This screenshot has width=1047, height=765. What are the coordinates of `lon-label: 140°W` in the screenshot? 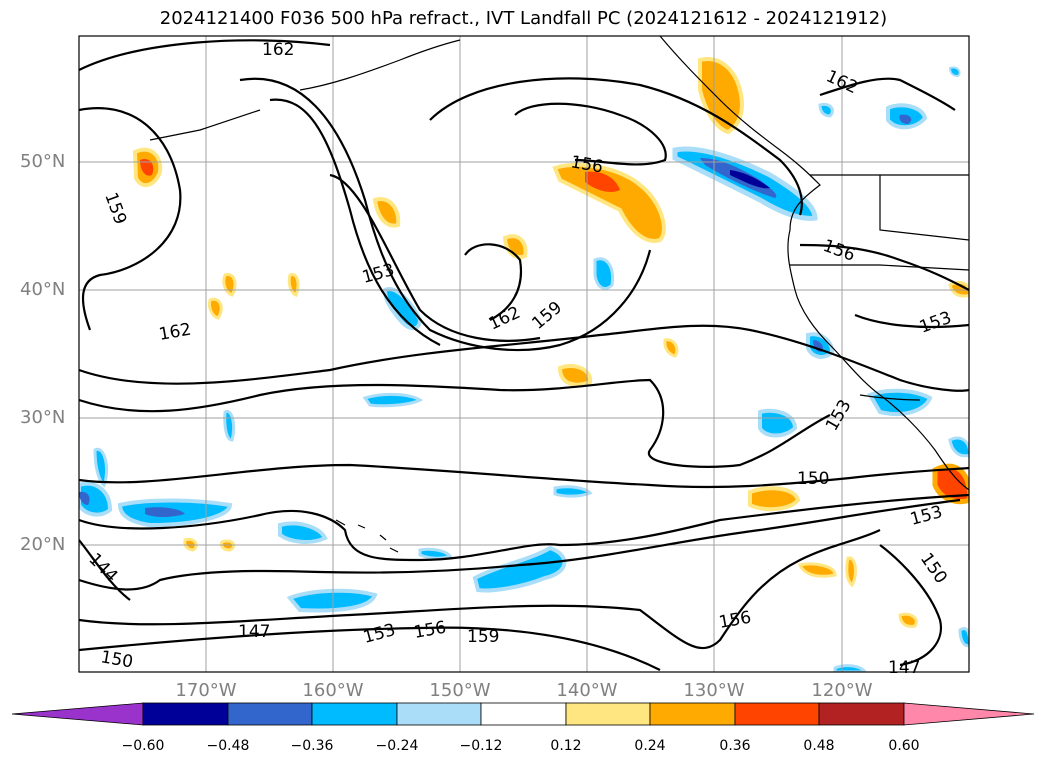 It's located at (587, 690).